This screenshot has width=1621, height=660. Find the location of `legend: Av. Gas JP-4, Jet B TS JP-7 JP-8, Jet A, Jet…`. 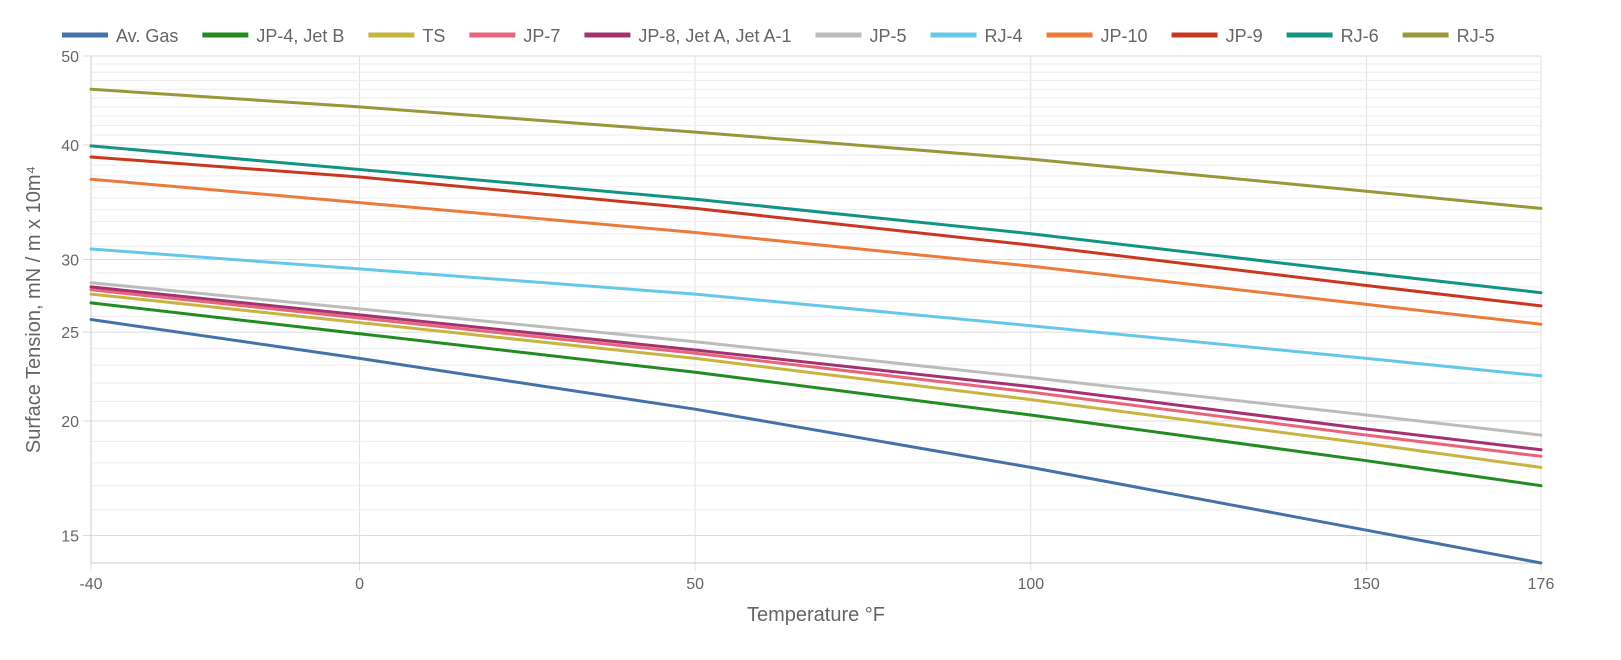

legend: Av. Gas JP-4, Jet B TS JP-7 JP-8, Jet A, Jet… is located at coordinates (778, 36).